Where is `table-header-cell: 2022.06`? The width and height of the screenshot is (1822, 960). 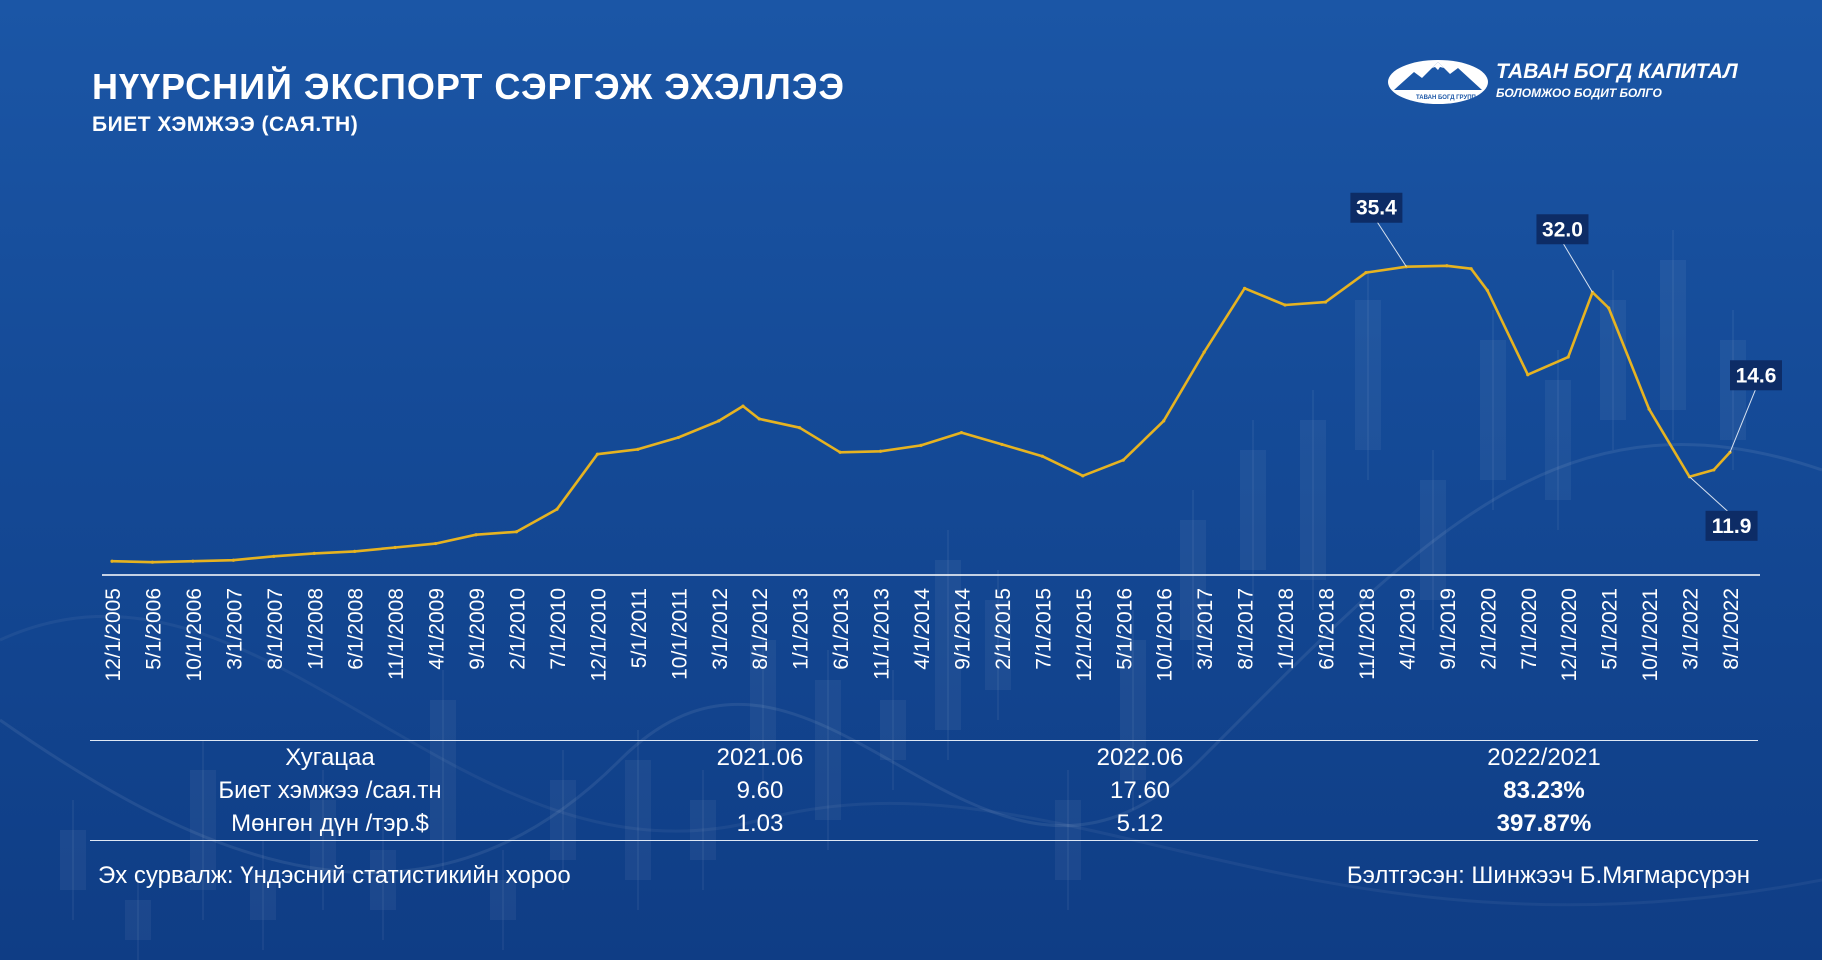 table-header-cell: 2022.06 is located at coordinates (1140, 757).